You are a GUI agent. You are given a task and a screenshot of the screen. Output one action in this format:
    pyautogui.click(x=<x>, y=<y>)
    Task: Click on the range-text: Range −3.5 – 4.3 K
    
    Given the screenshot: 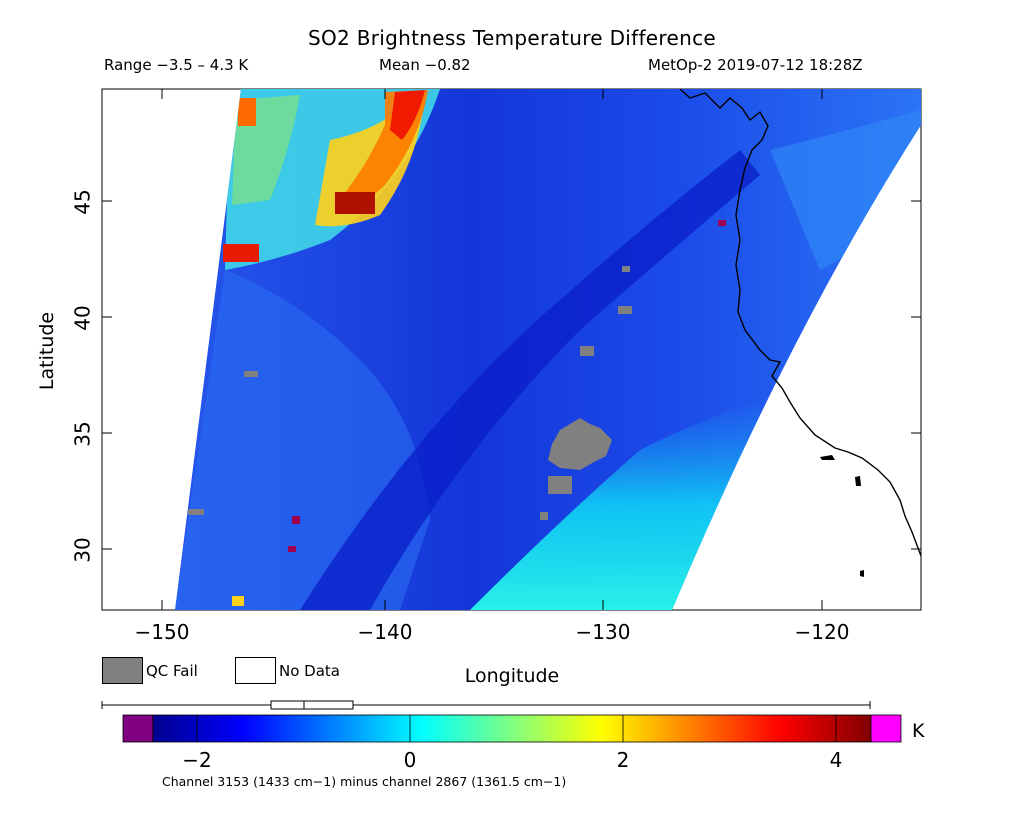 What is the action you would take?
    pyautogui.click(x=176, y=65)
    